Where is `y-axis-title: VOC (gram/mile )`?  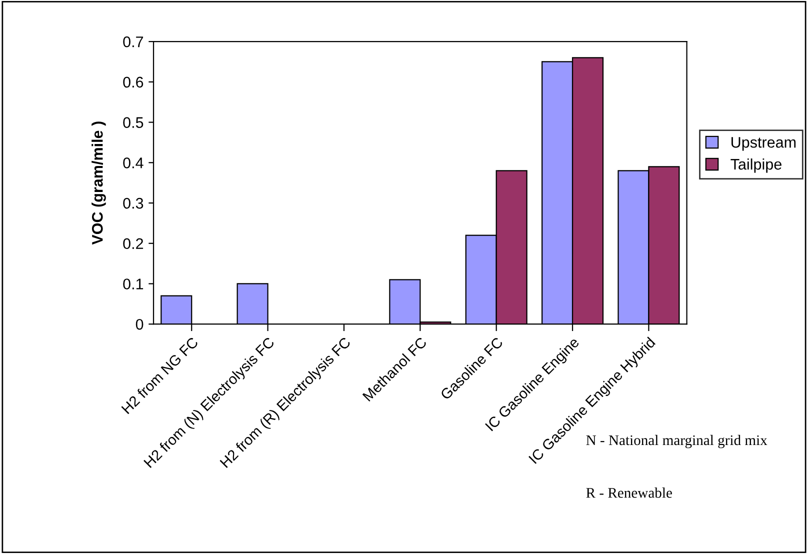
y-axis-title: VOC (gram/mile ) is located at coordinates (99, 183).